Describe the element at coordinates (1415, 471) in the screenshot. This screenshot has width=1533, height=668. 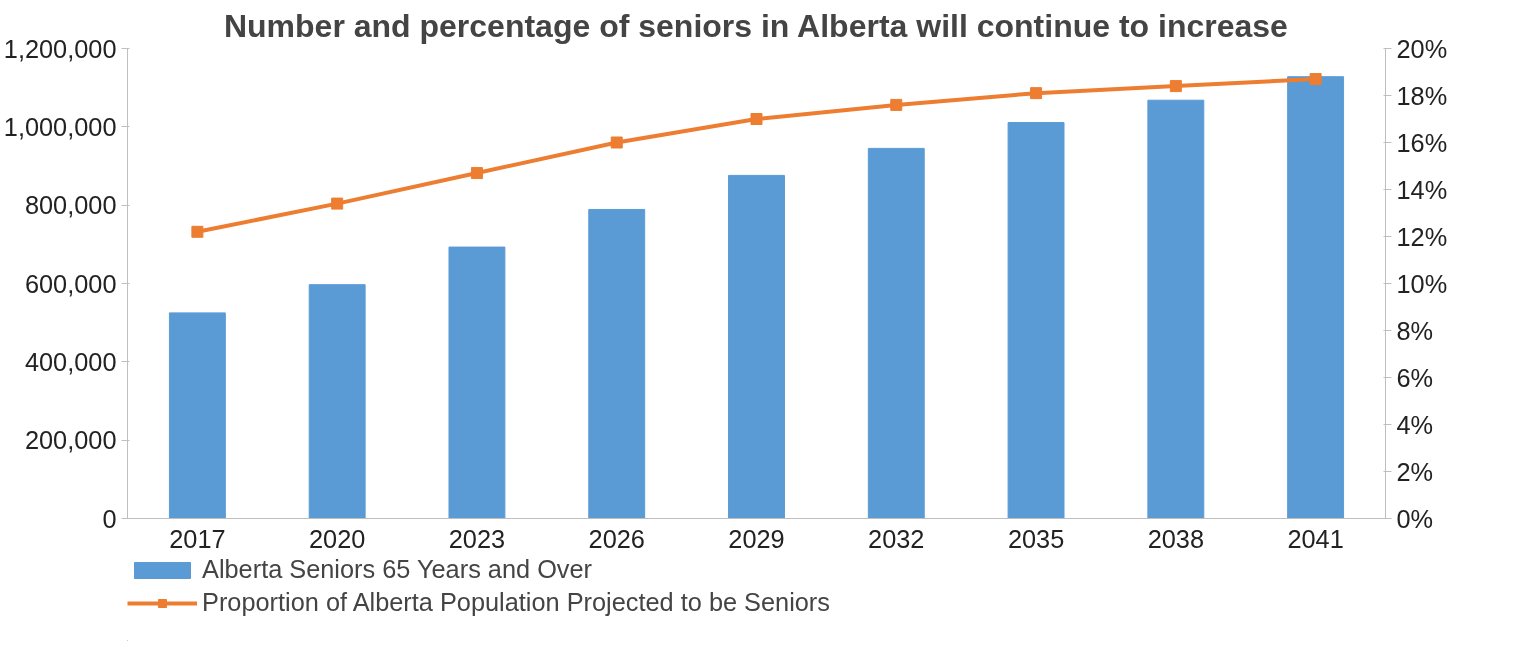
I see `y2-tick-label: 2%` at that location.